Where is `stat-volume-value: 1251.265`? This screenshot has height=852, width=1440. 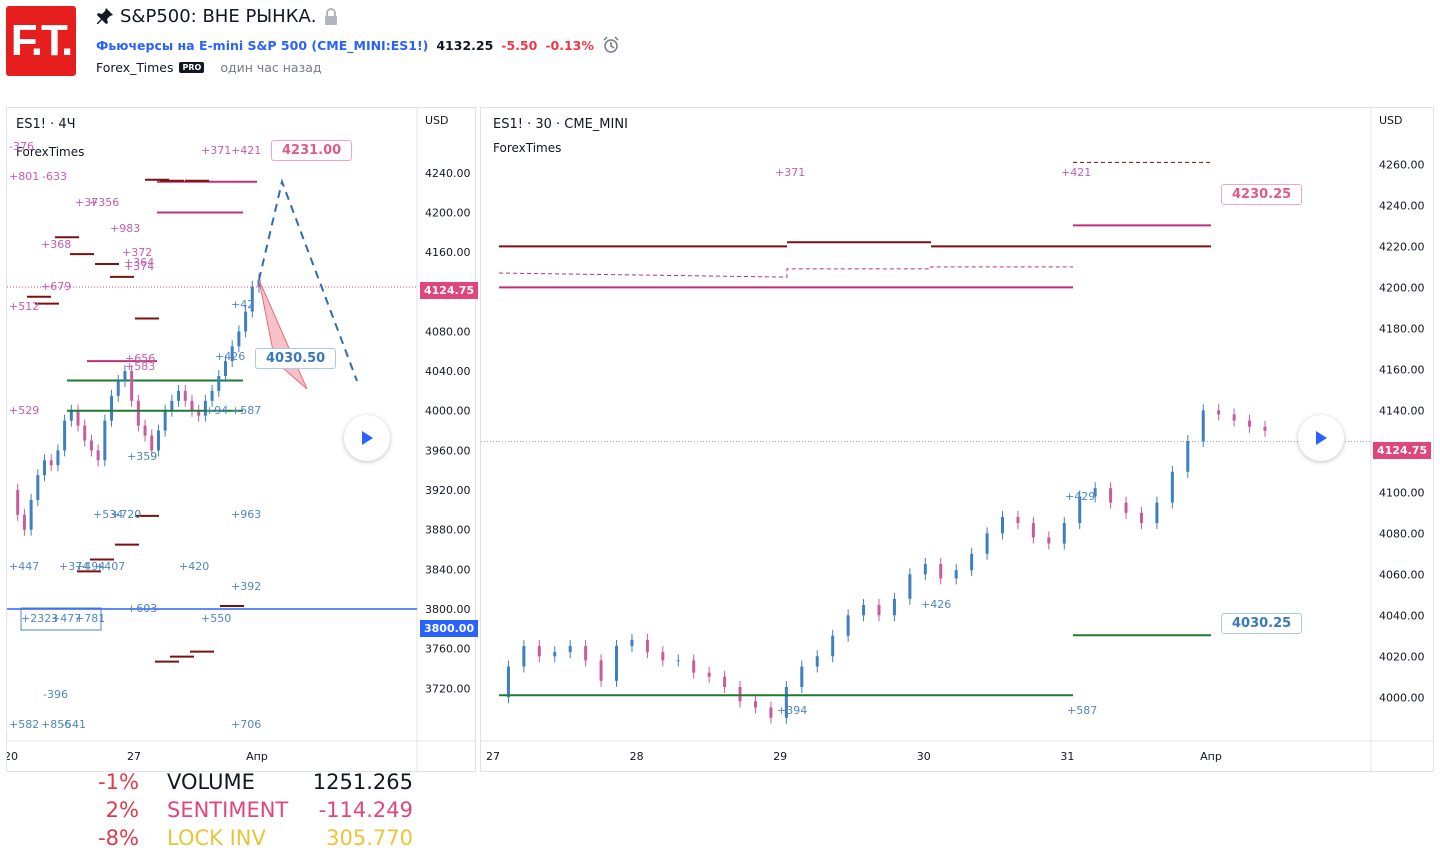
stat-volume-value: 1251.265 is located at coordinates (362, 782).